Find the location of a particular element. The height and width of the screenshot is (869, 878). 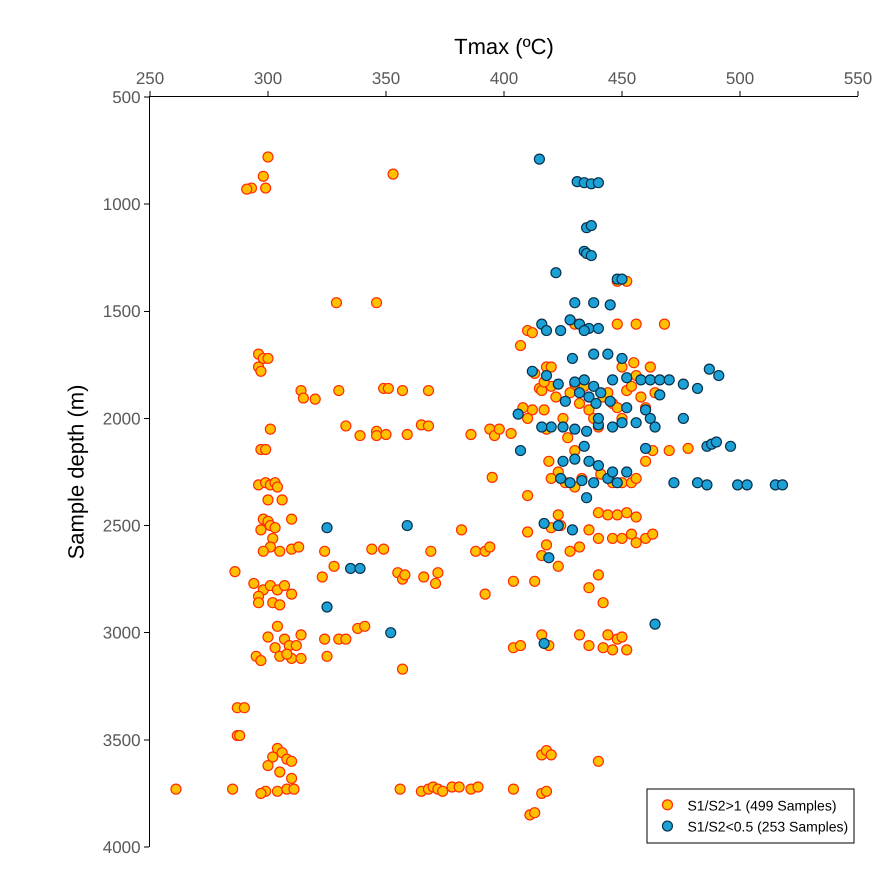

y-tick-label: 1500 is located at coordinates (121, 312).